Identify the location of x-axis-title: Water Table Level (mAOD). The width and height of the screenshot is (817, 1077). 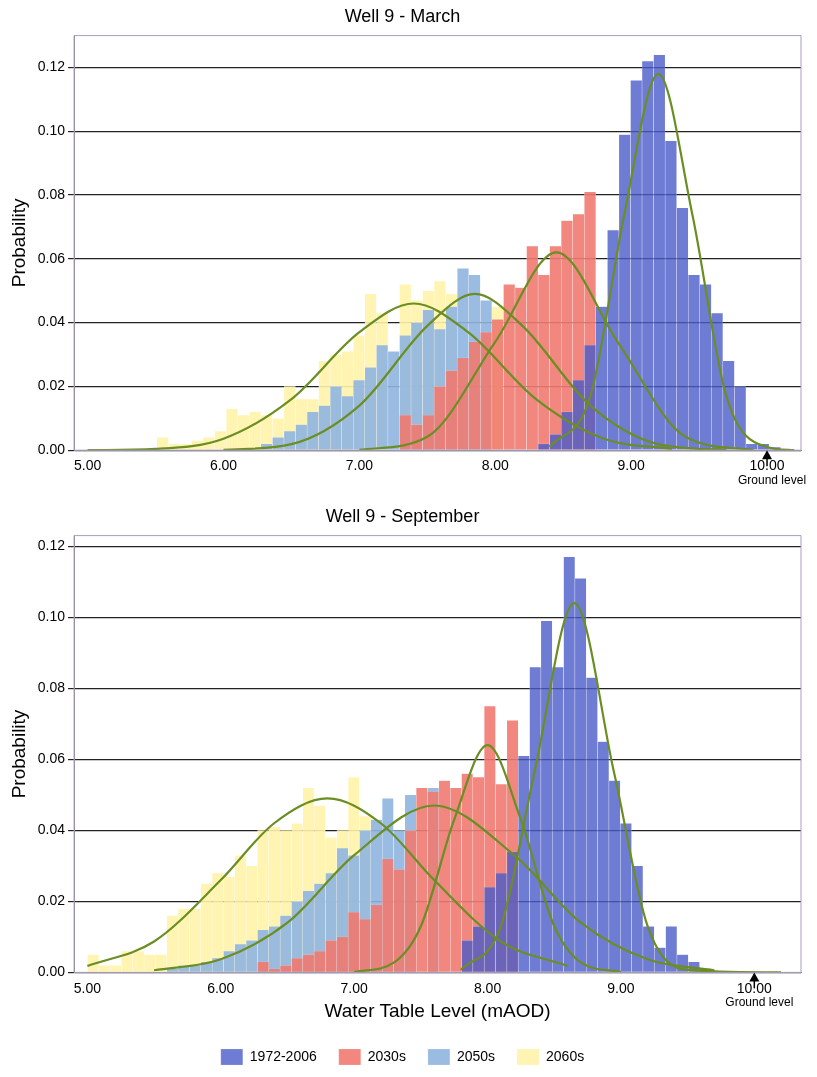
(437, 1010).